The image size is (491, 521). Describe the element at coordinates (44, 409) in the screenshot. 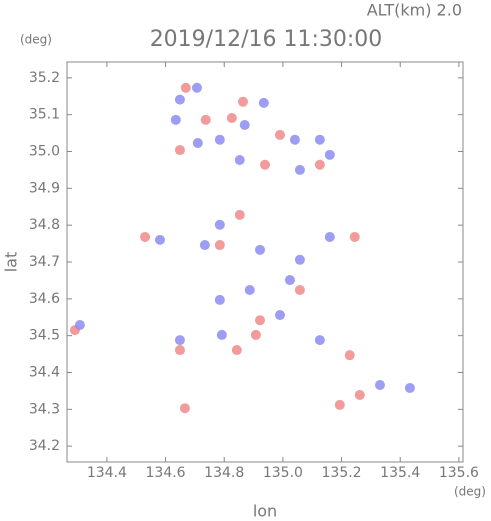

I see `y-tick-label: 34.3` at that location.